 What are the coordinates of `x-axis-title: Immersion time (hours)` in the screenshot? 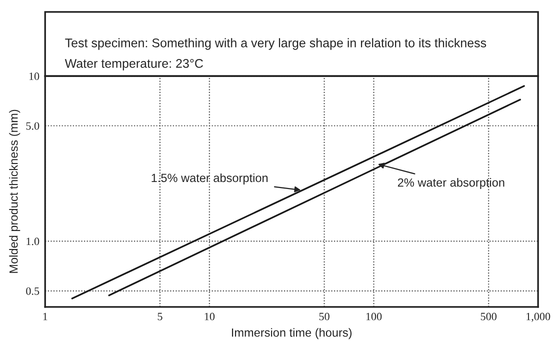 It's located at (292, 334).